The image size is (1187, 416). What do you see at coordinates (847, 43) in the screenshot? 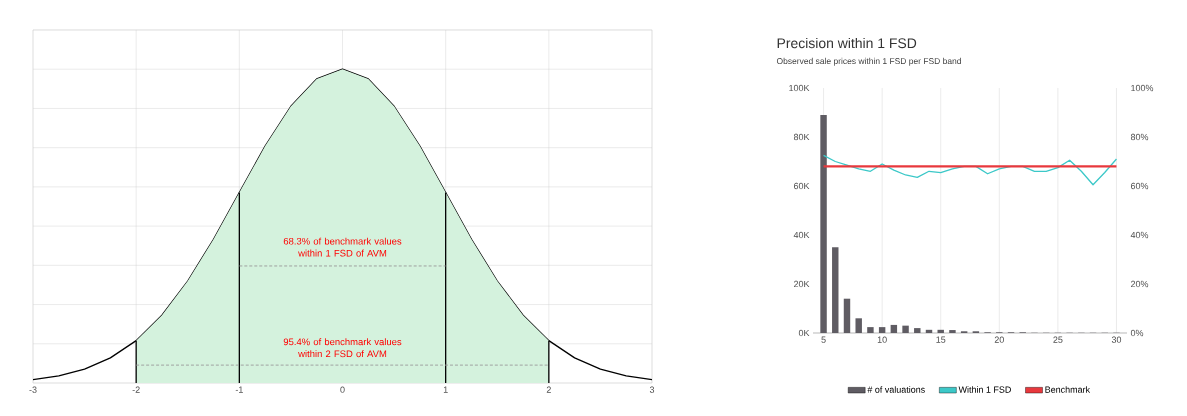
I see `chart-title: Precision within 1 FSD` at bounding box center [847, 43].